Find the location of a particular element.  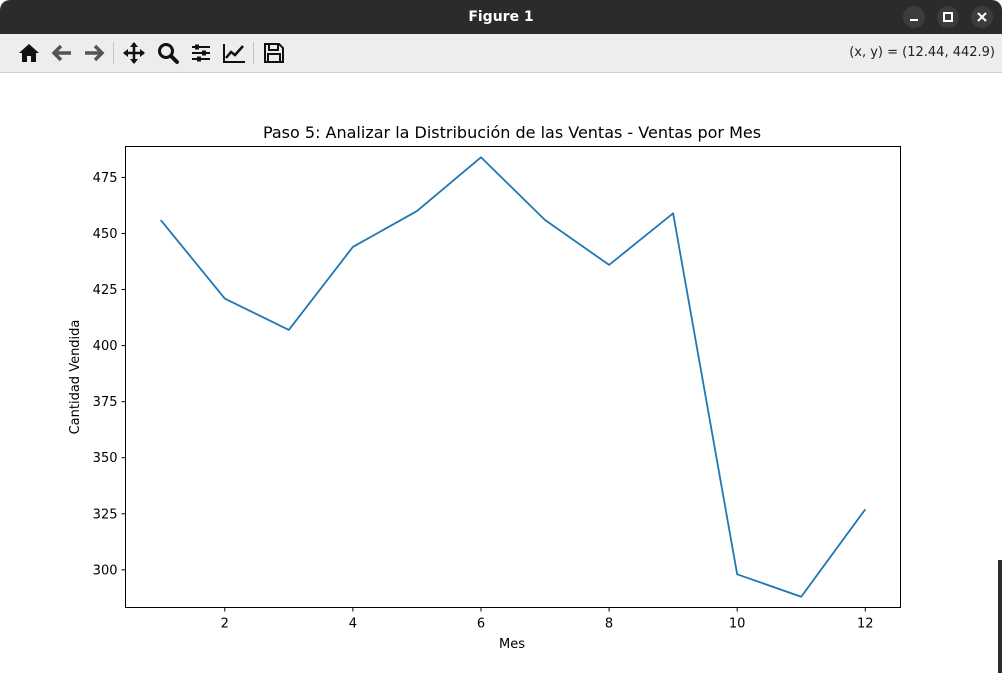

edit-axis-icon is located at coordinates (234, 53).